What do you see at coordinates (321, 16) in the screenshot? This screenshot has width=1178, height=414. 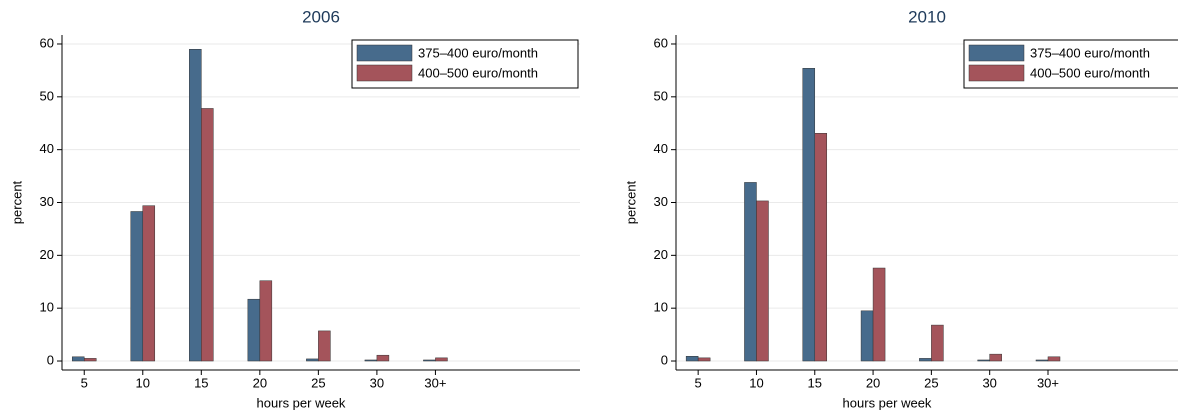 I see `chart-title: 2006` at bounding box center [321, 16].